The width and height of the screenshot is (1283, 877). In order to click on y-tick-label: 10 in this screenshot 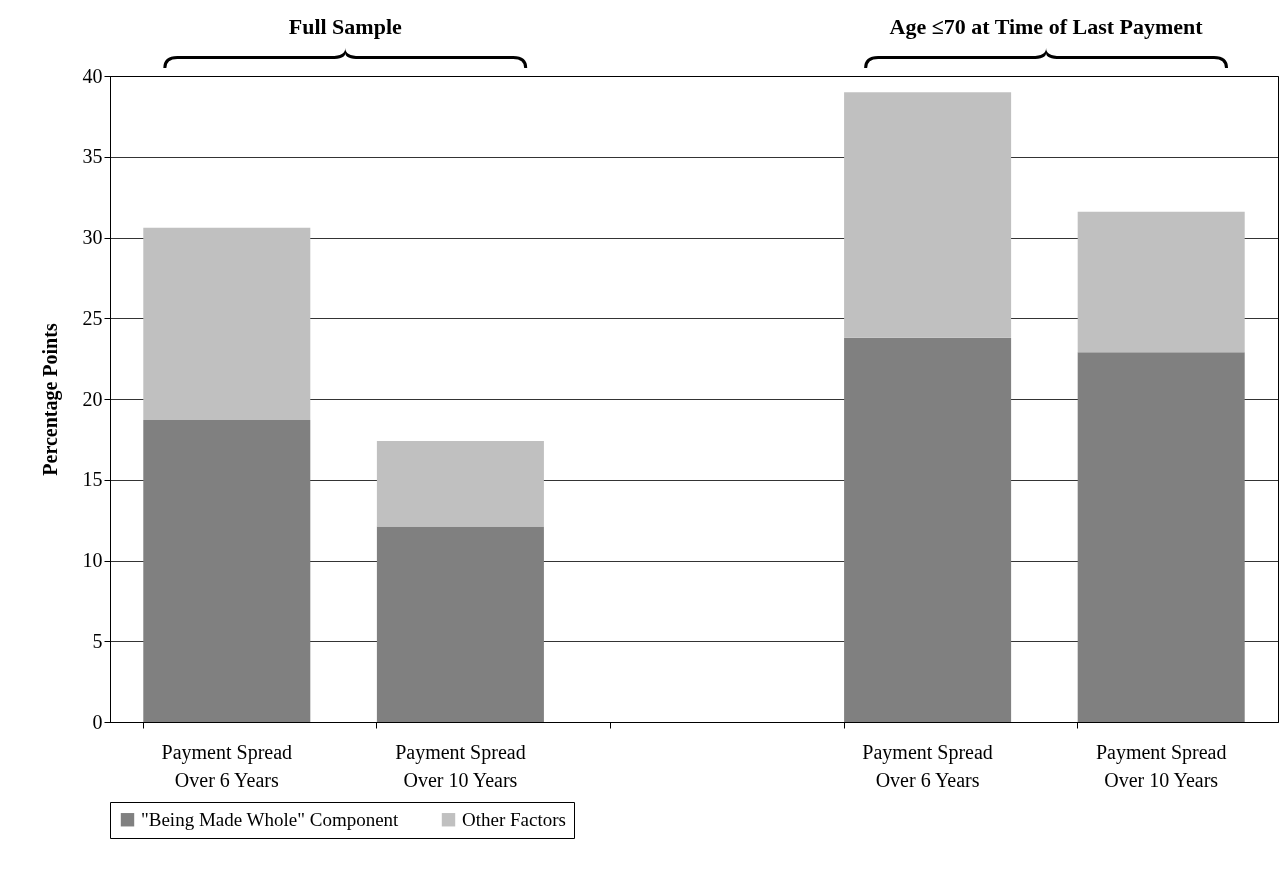, I will do `click(92, 560)`.